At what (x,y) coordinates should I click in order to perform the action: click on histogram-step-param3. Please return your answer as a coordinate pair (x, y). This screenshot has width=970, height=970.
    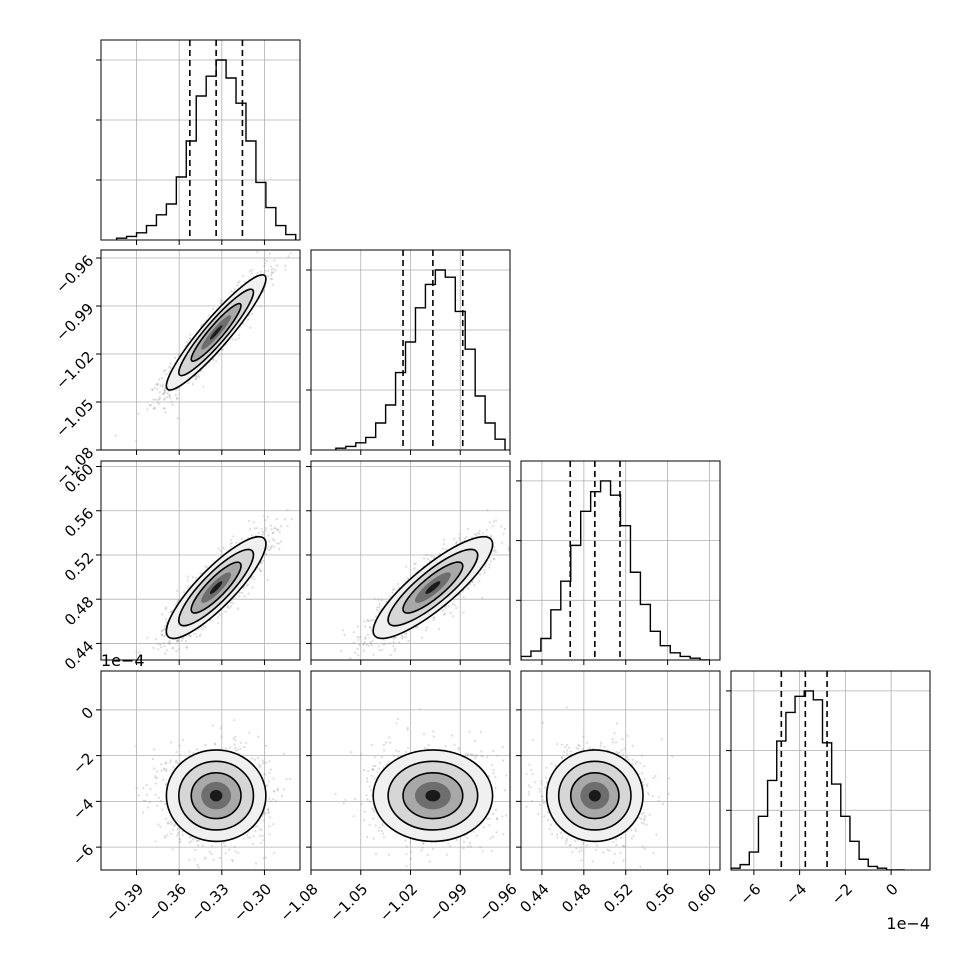
    Looking at the image, I should click on (616, 570).